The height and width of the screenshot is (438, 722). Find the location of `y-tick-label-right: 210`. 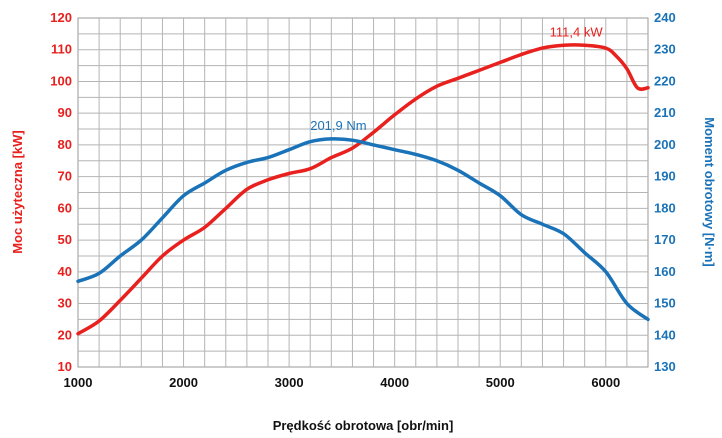

y-tick-label-right: 210 is located at coordinates (665, 112).